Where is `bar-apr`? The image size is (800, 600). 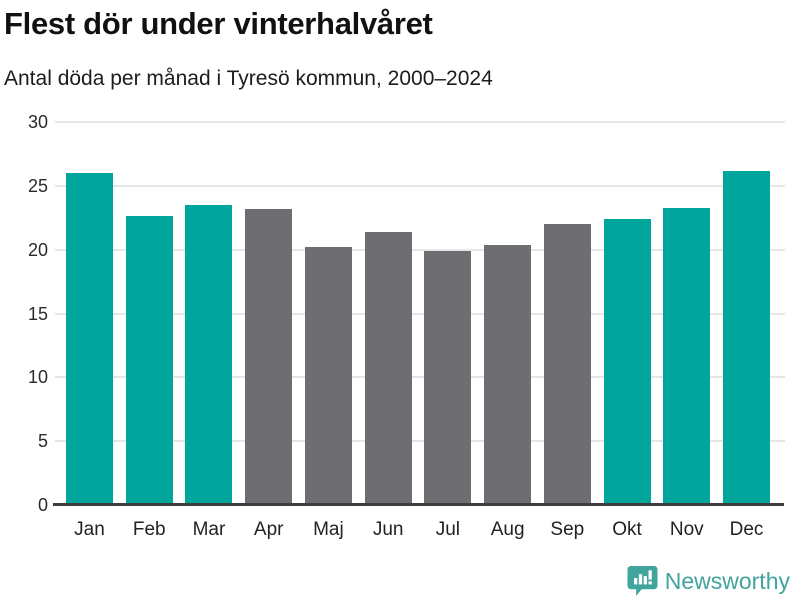 bar-apr is located at coordinates (269, 356).